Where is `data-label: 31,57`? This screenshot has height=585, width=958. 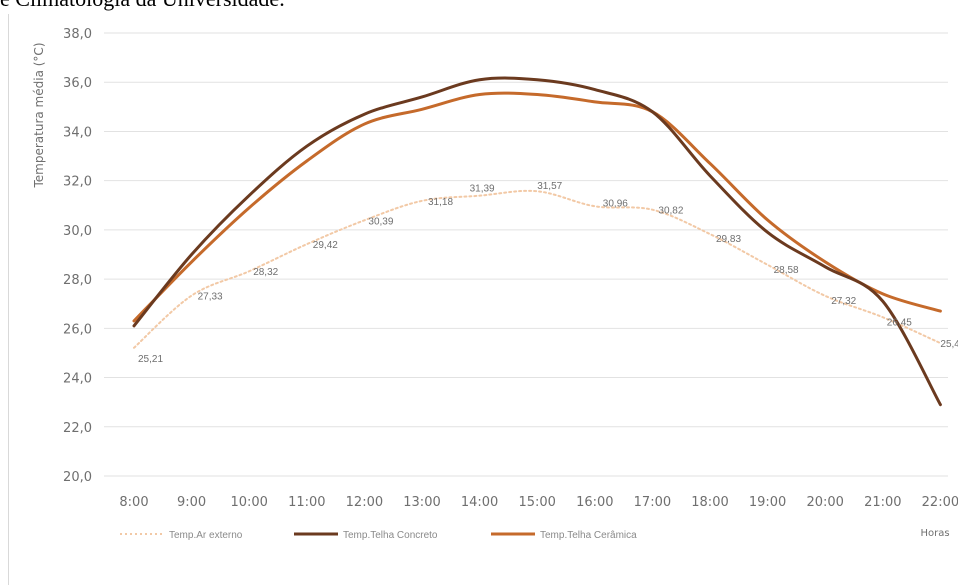 data-label: 31,57 is located at coordinates (549, 186).